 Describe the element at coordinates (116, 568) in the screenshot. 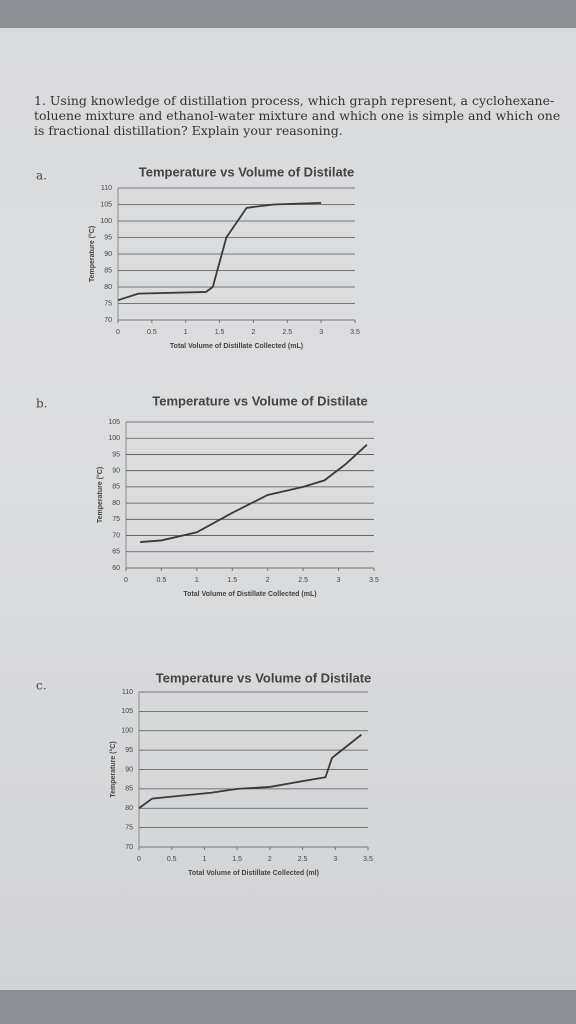

I see `y-tick-label: 60` at that location.